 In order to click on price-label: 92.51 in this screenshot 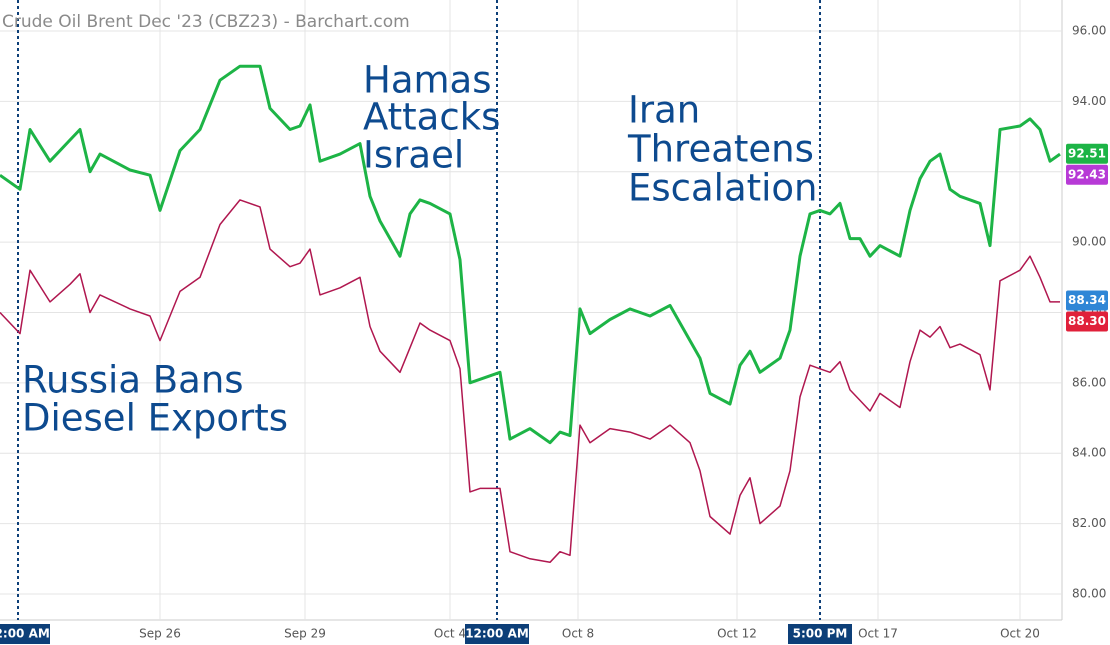, I will do `click(1087, 153)`.